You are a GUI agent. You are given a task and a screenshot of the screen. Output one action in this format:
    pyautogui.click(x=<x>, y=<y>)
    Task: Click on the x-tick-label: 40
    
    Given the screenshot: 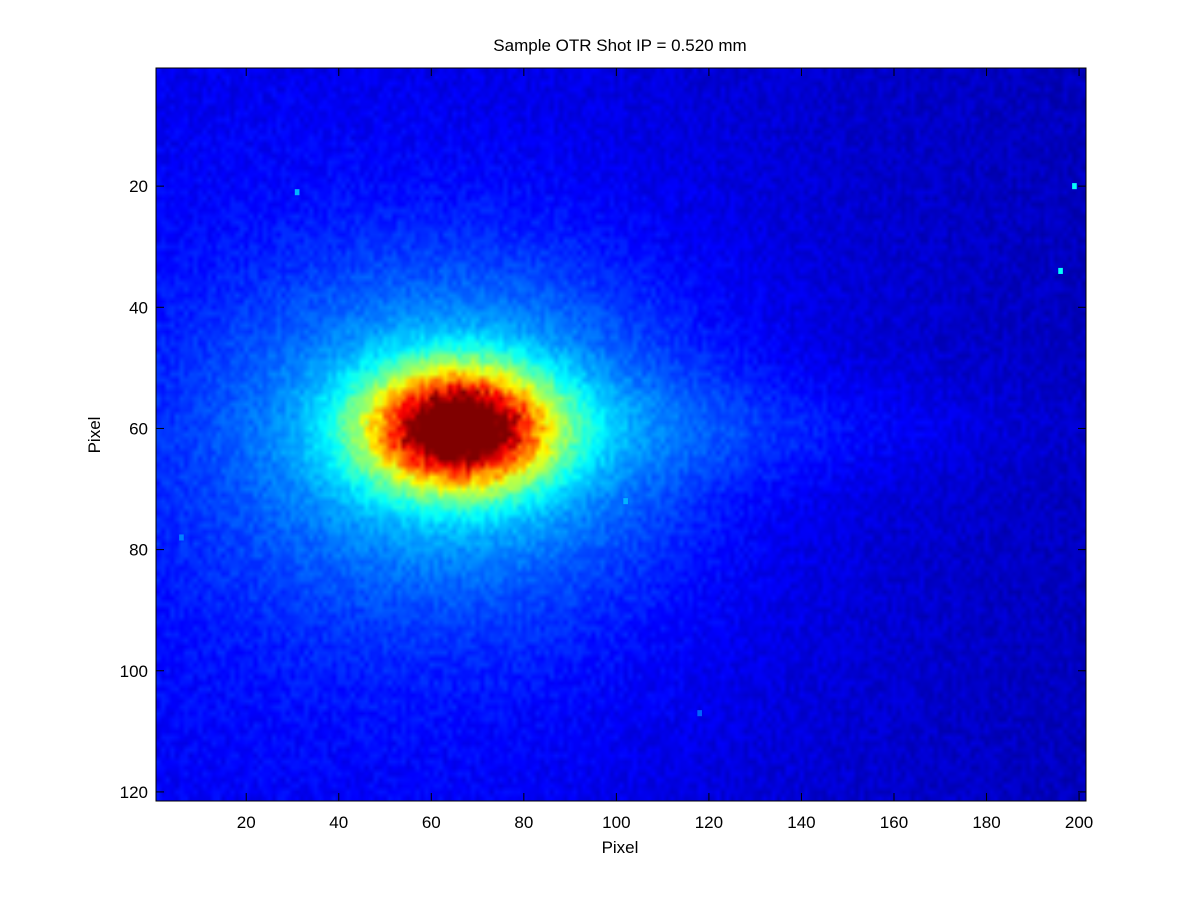 What is the action you would take?
    pyautogui.click(x=338, y=822)
    